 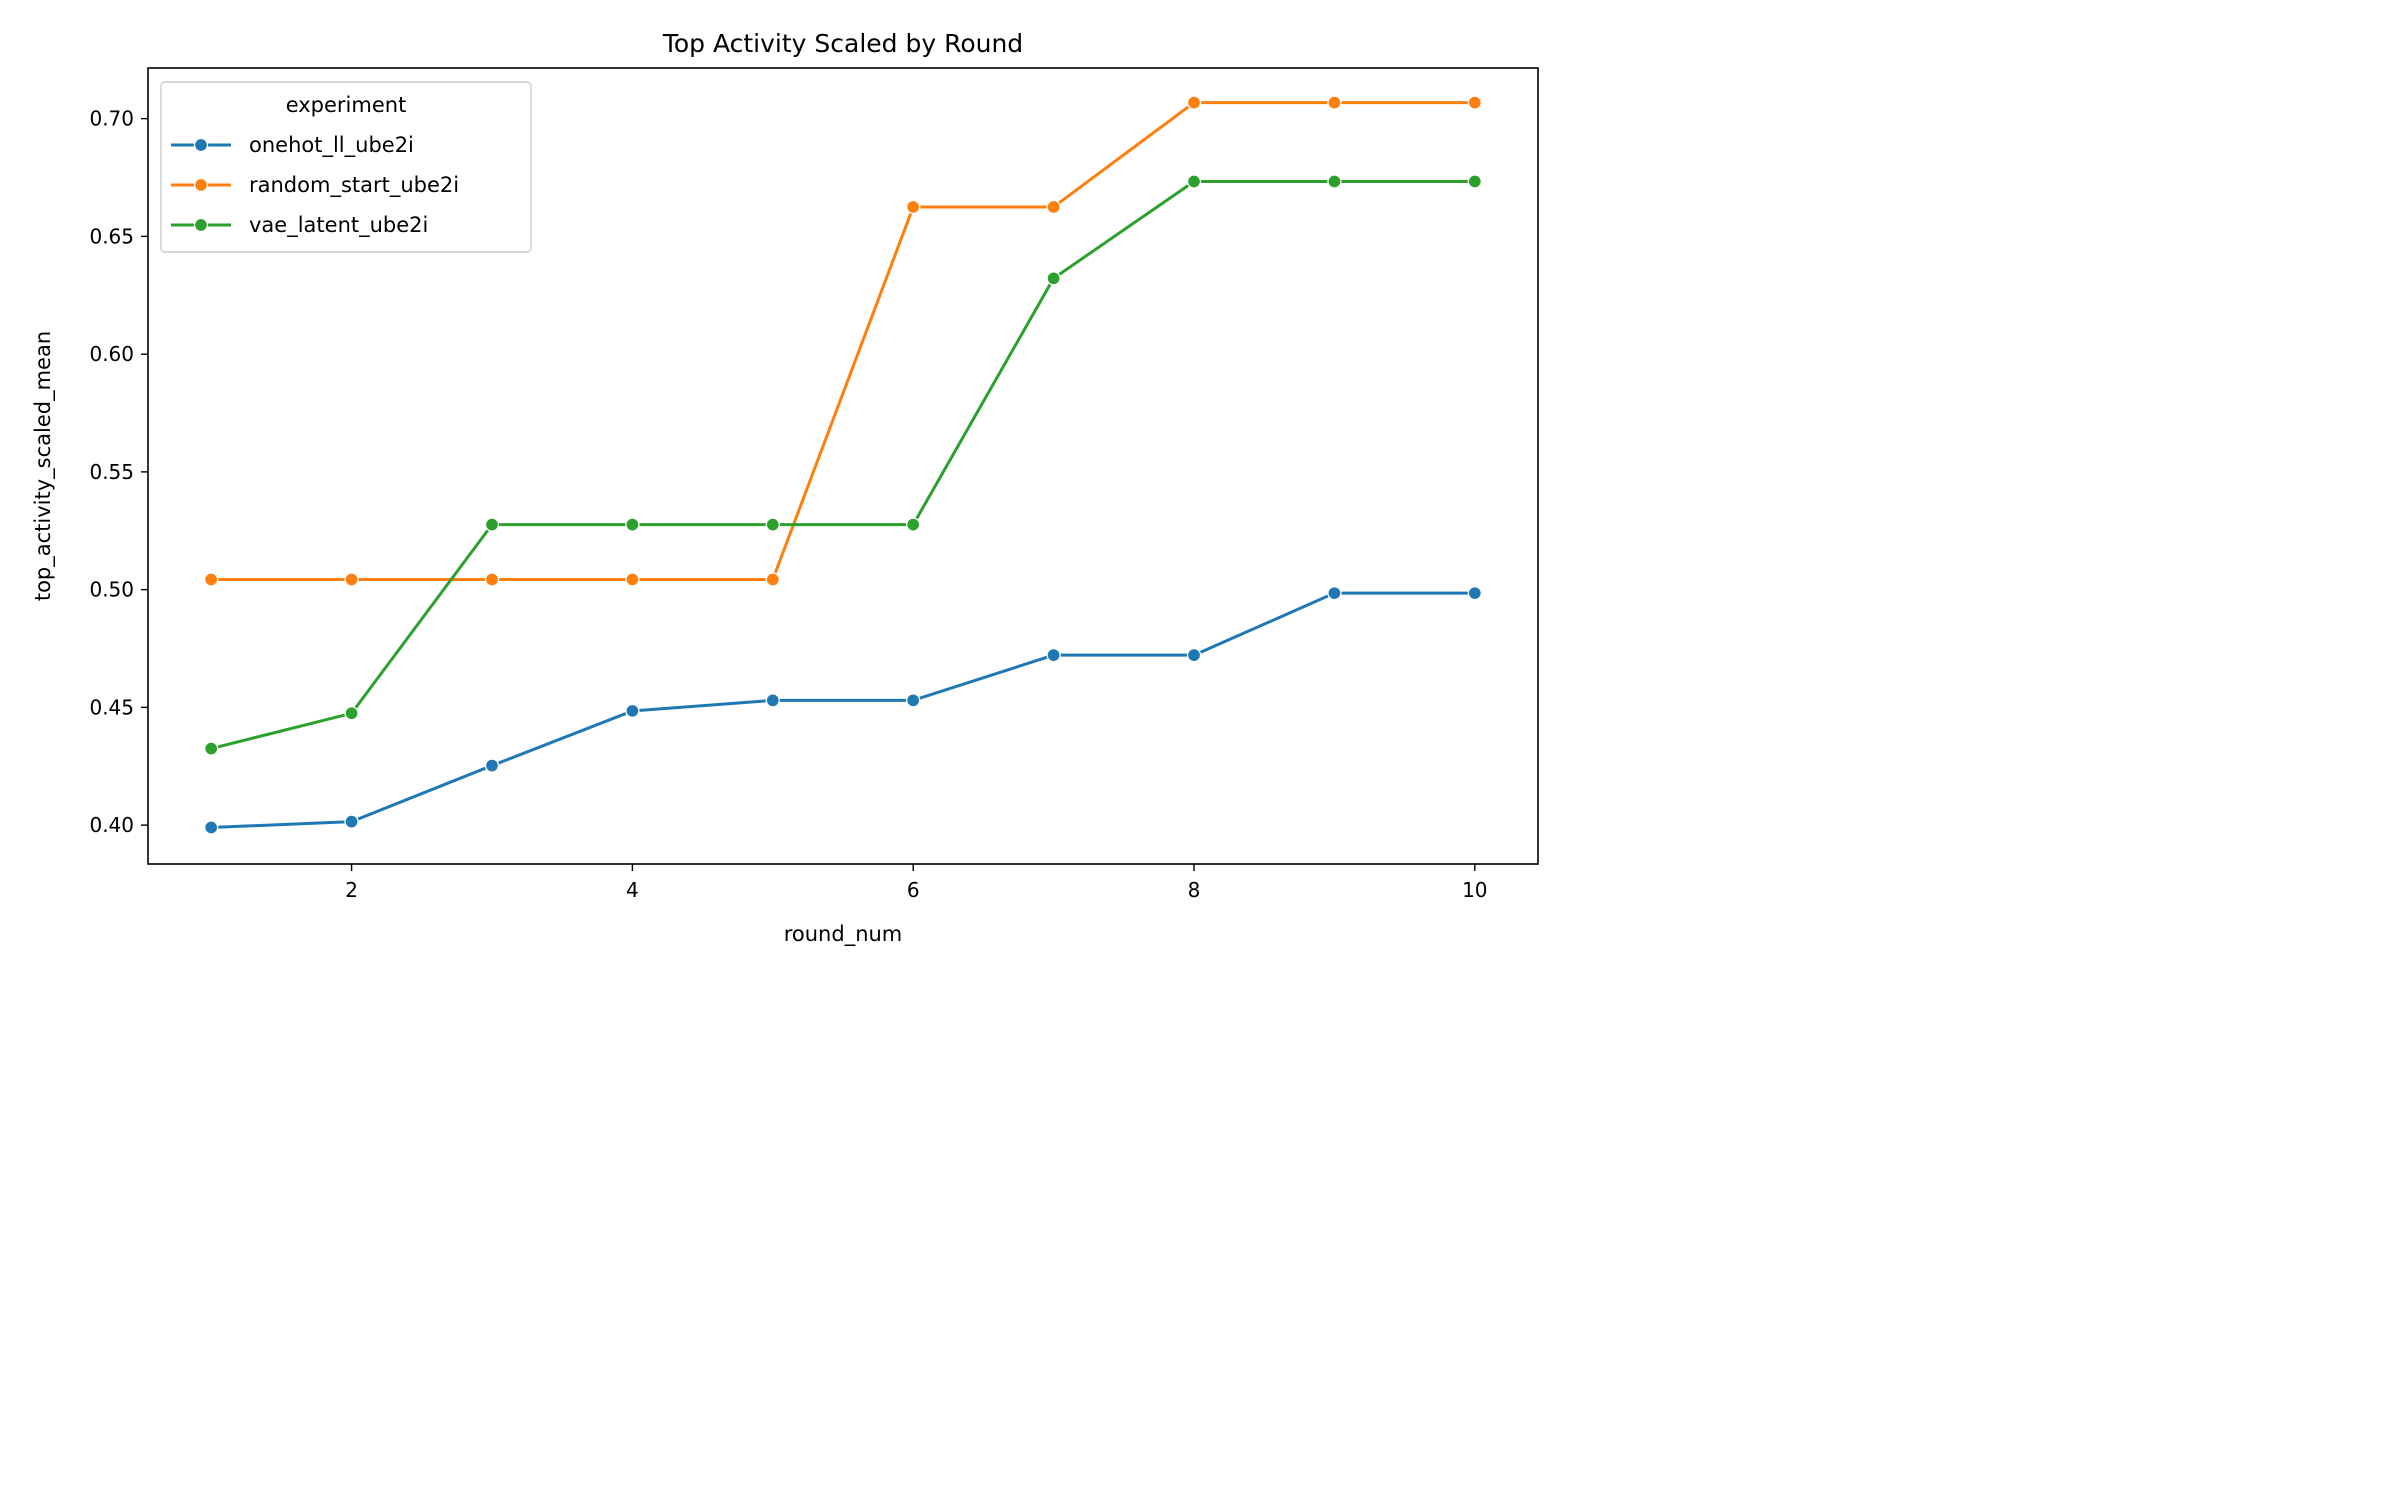 I want to click on legend-label: random_start_ube2i, so click(x=354, y=185).